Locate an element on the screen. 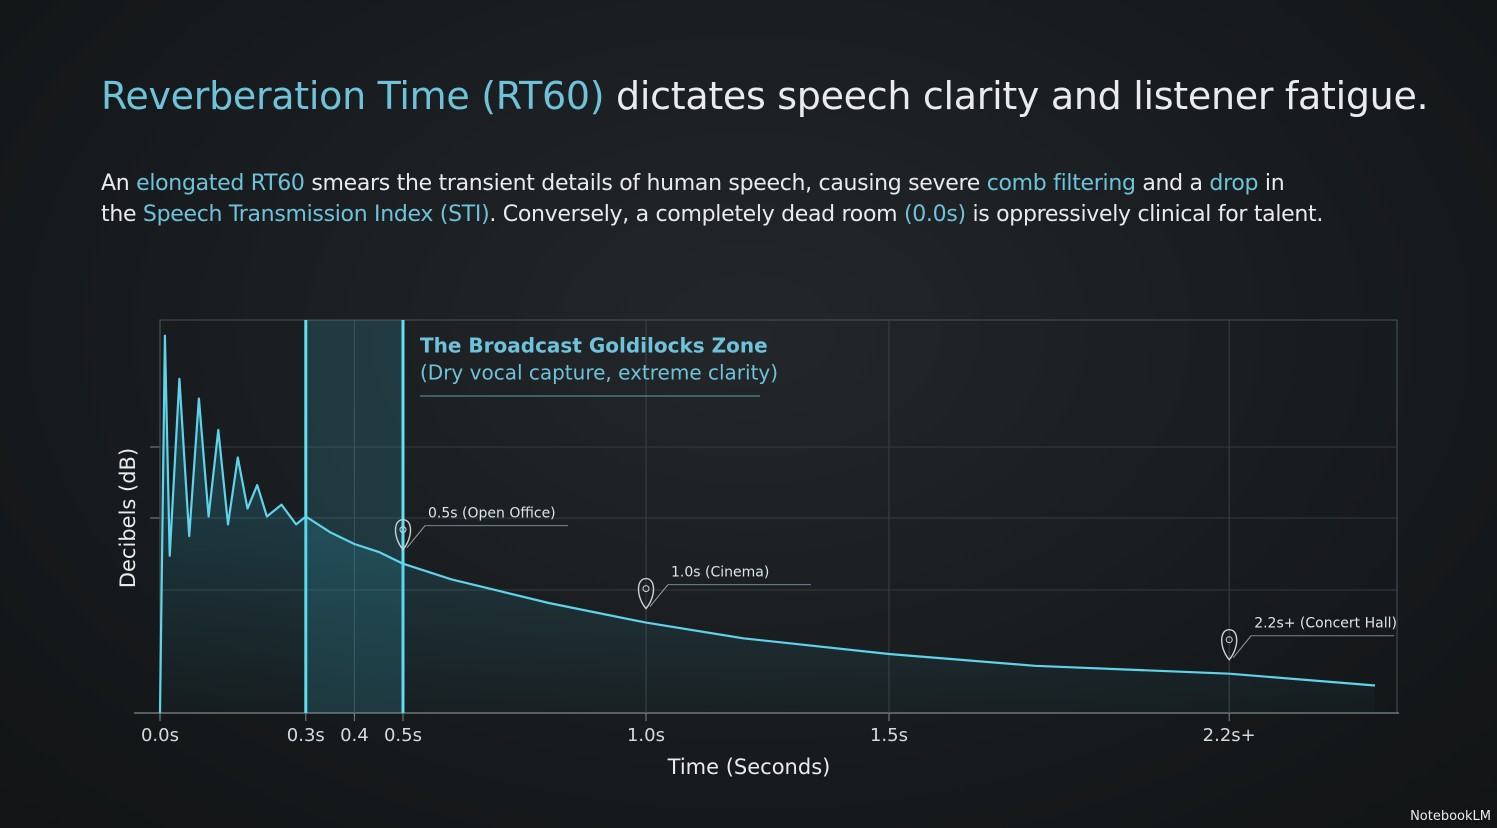  x-tick-label: 0.3s is located at coordinates (306, 735).